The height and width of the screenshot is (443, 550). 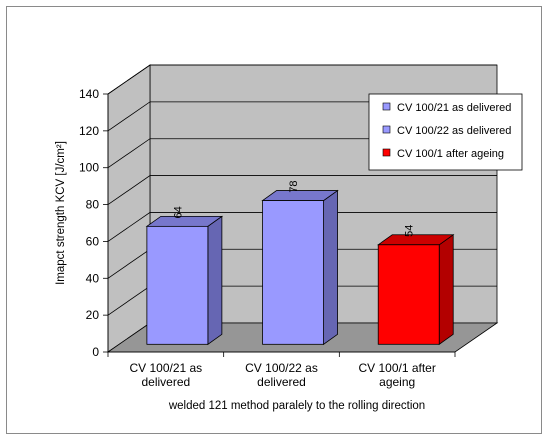 What do you see at coordinates (178, 212) in the screenshot?
I see `data-label: 64` at bounding box center [178, 212].